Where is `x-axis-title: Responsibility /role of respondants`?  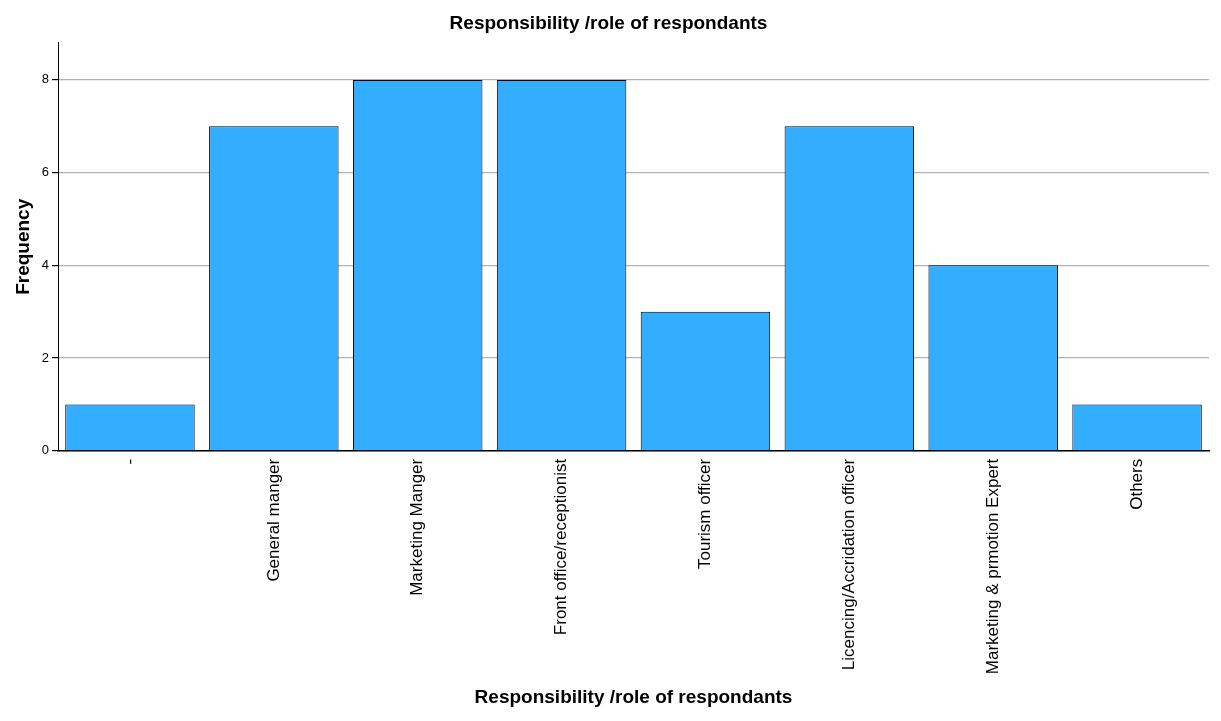
x-axis-title: Responsibility /role of respondants is located at coordinates (633, 696).